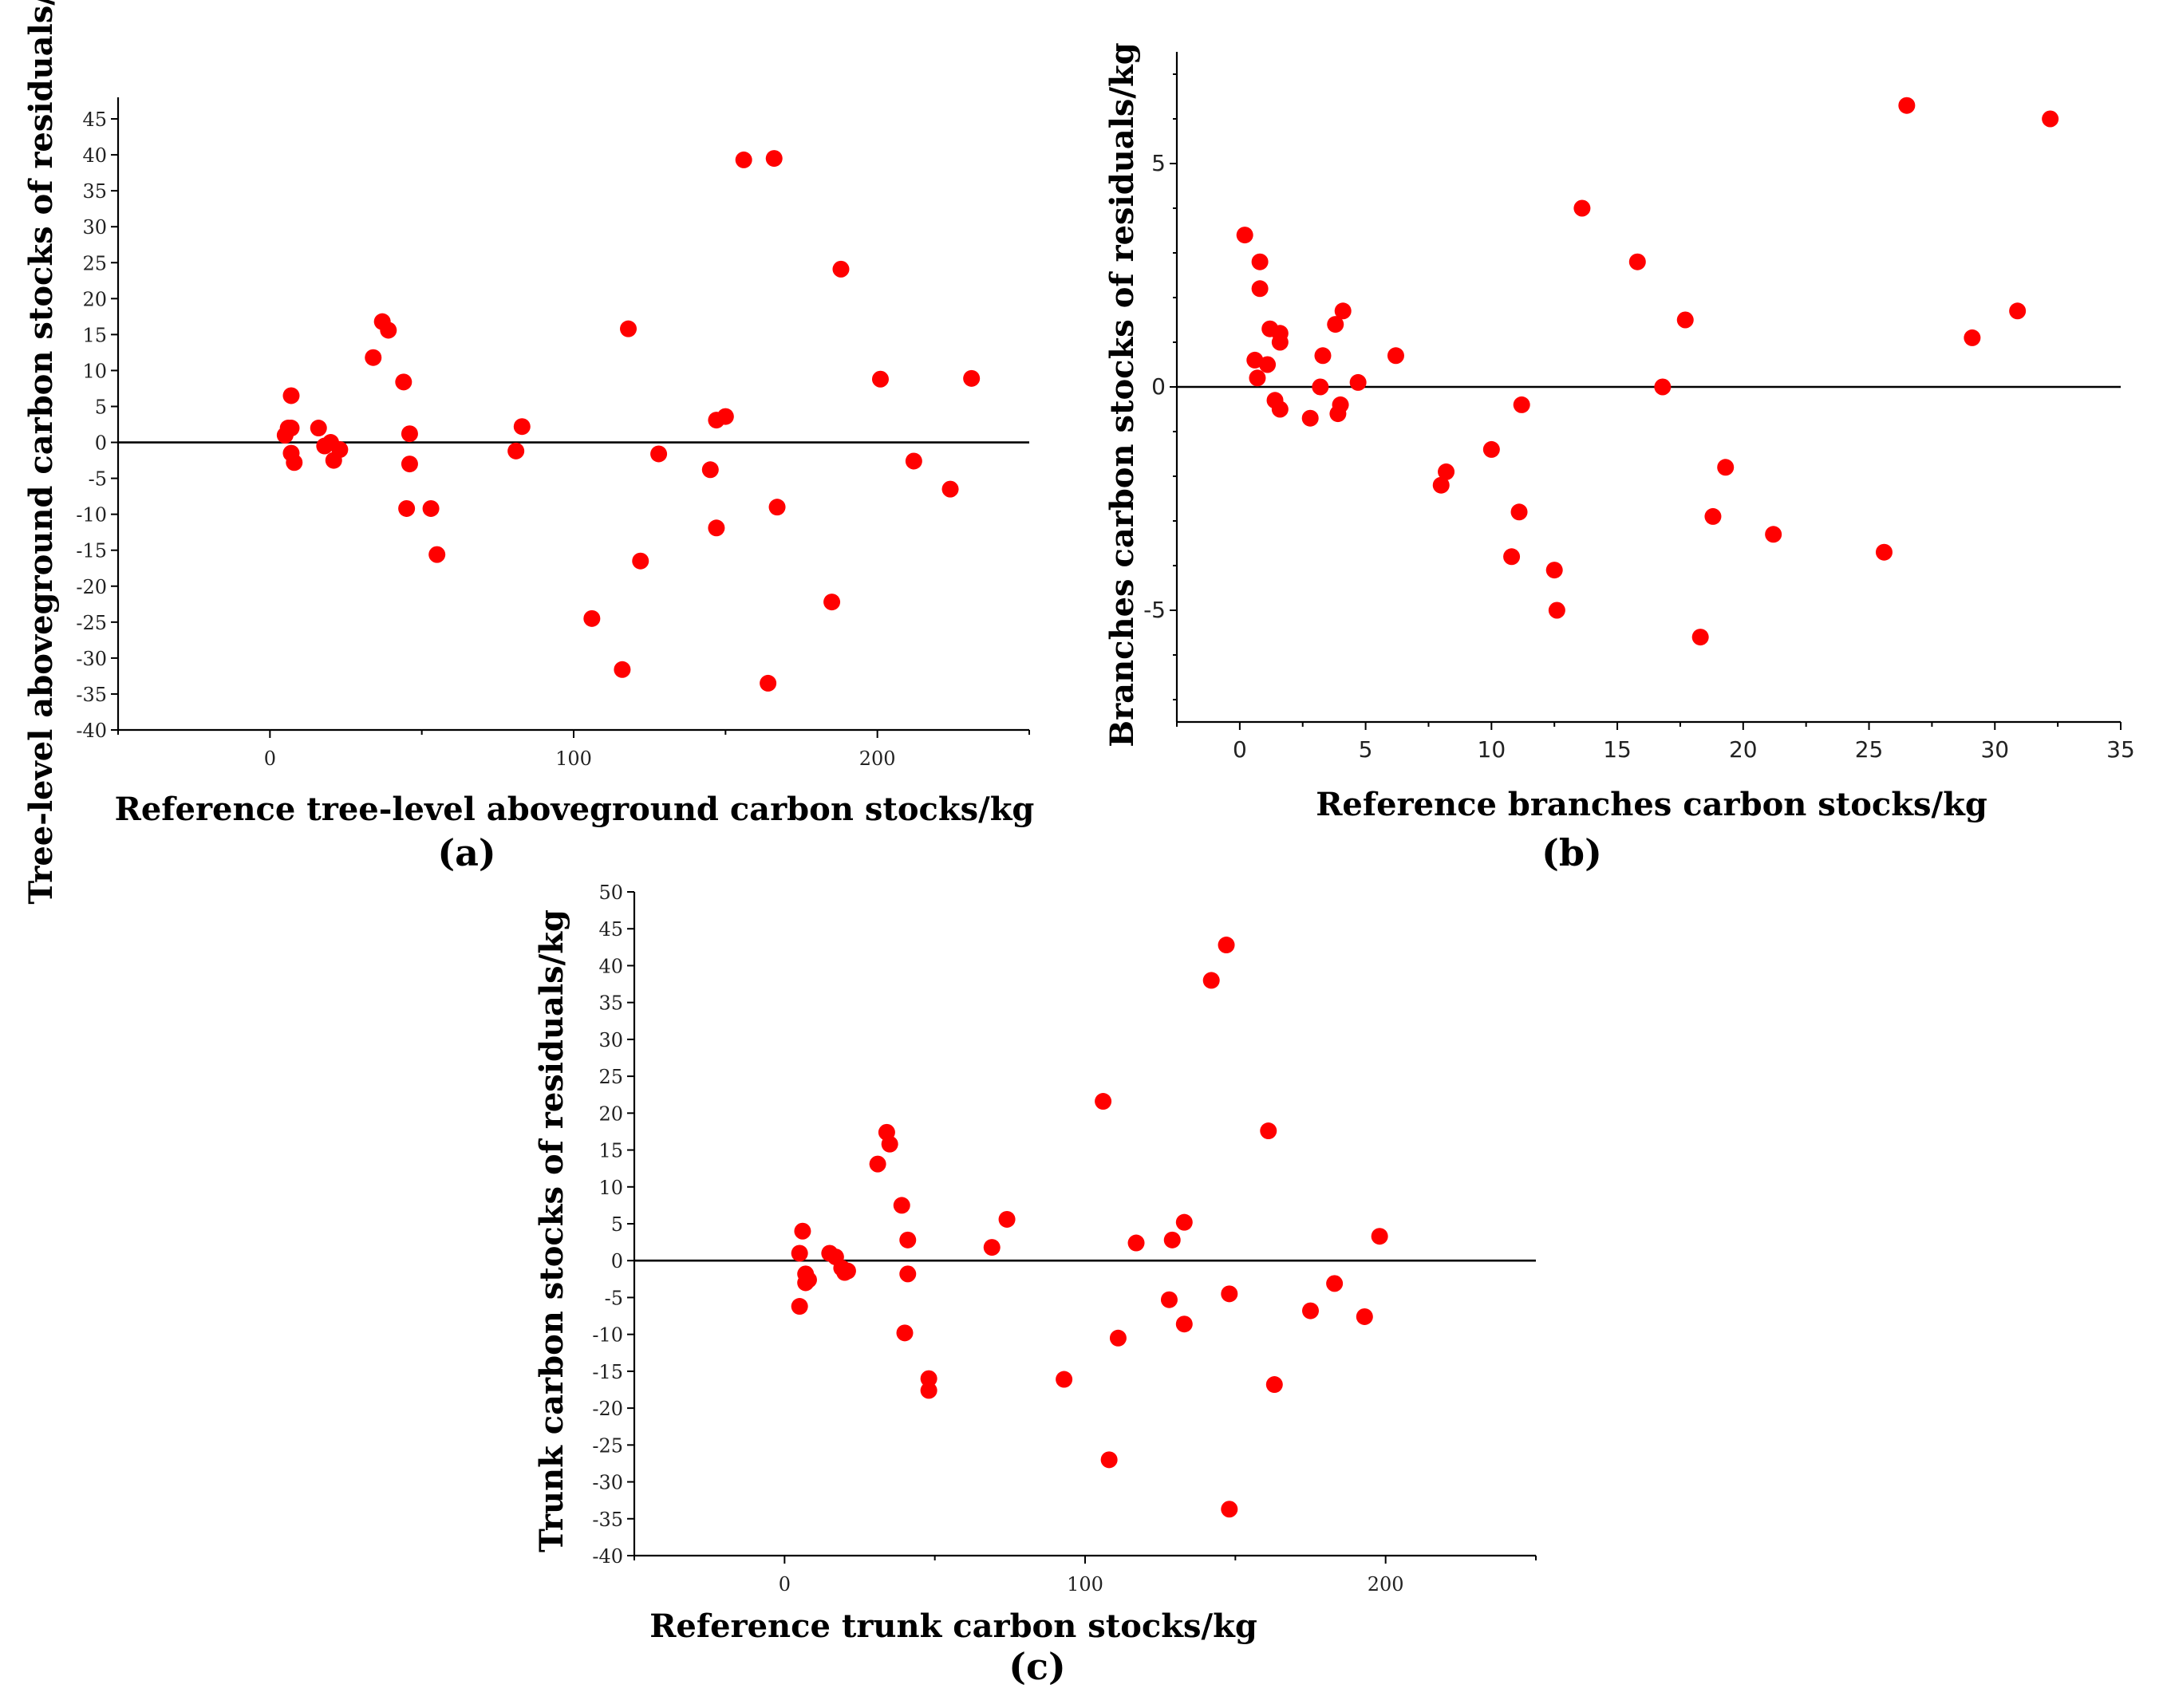 The width and height of the screenshot is (2163, 1708). I want to click on panel-c-label: (c), so click(1037, 1666).